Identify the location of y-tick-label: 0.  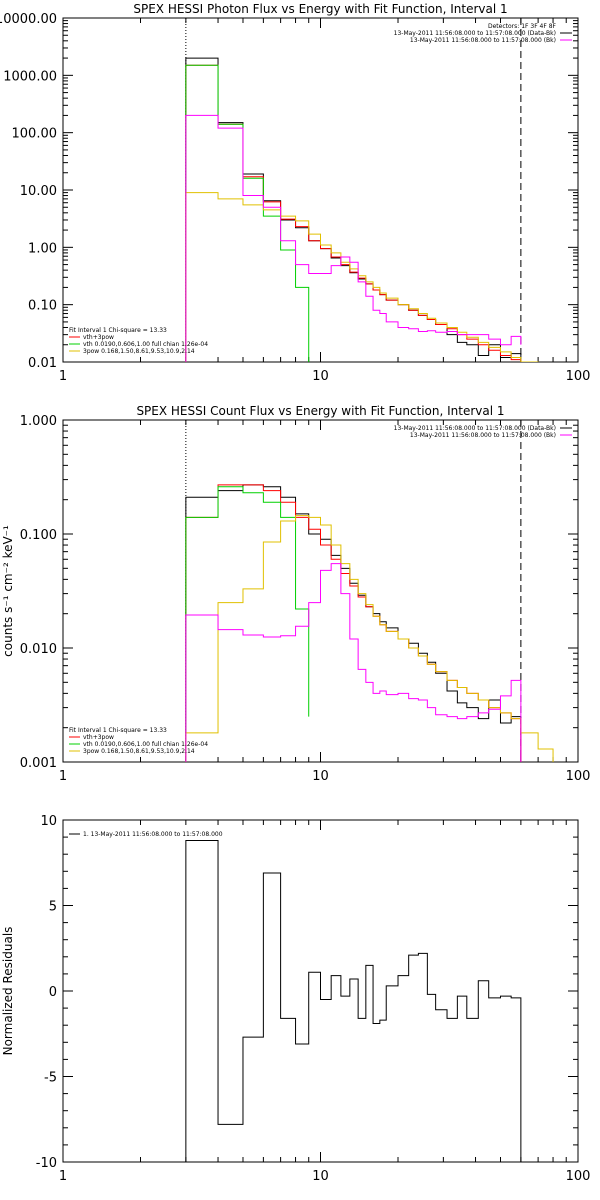
(53, 992).